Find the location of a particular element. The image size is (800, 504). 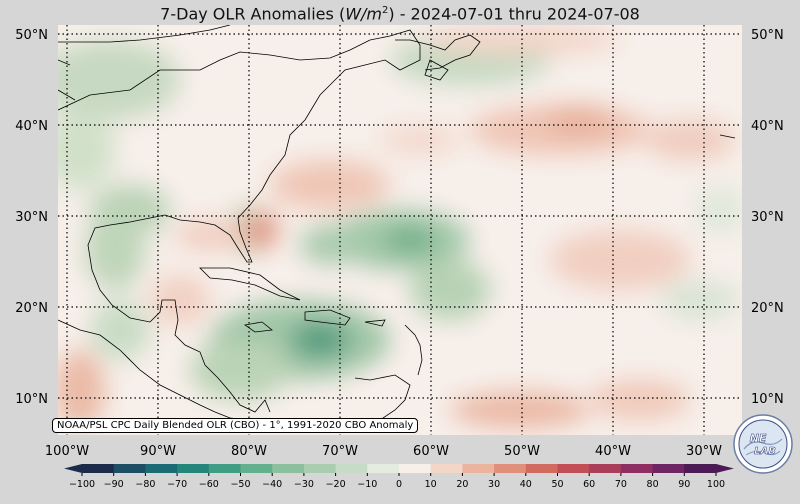

colorbar-tick-label: 20 is located at coordinates (462, 484).